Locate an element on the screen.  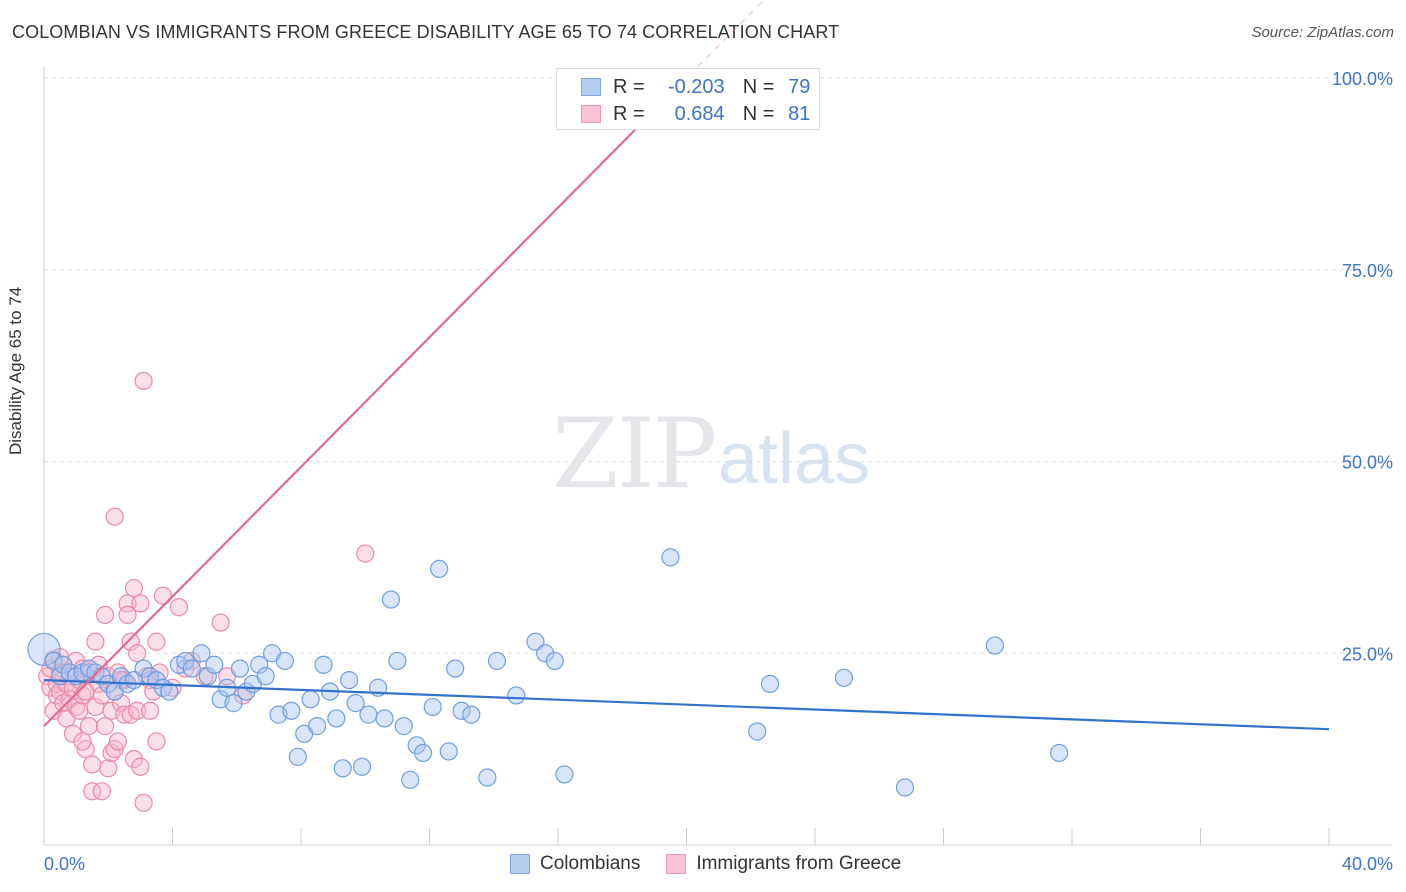
legend-r-value: 0.684 is located at coordinates (699, 113).